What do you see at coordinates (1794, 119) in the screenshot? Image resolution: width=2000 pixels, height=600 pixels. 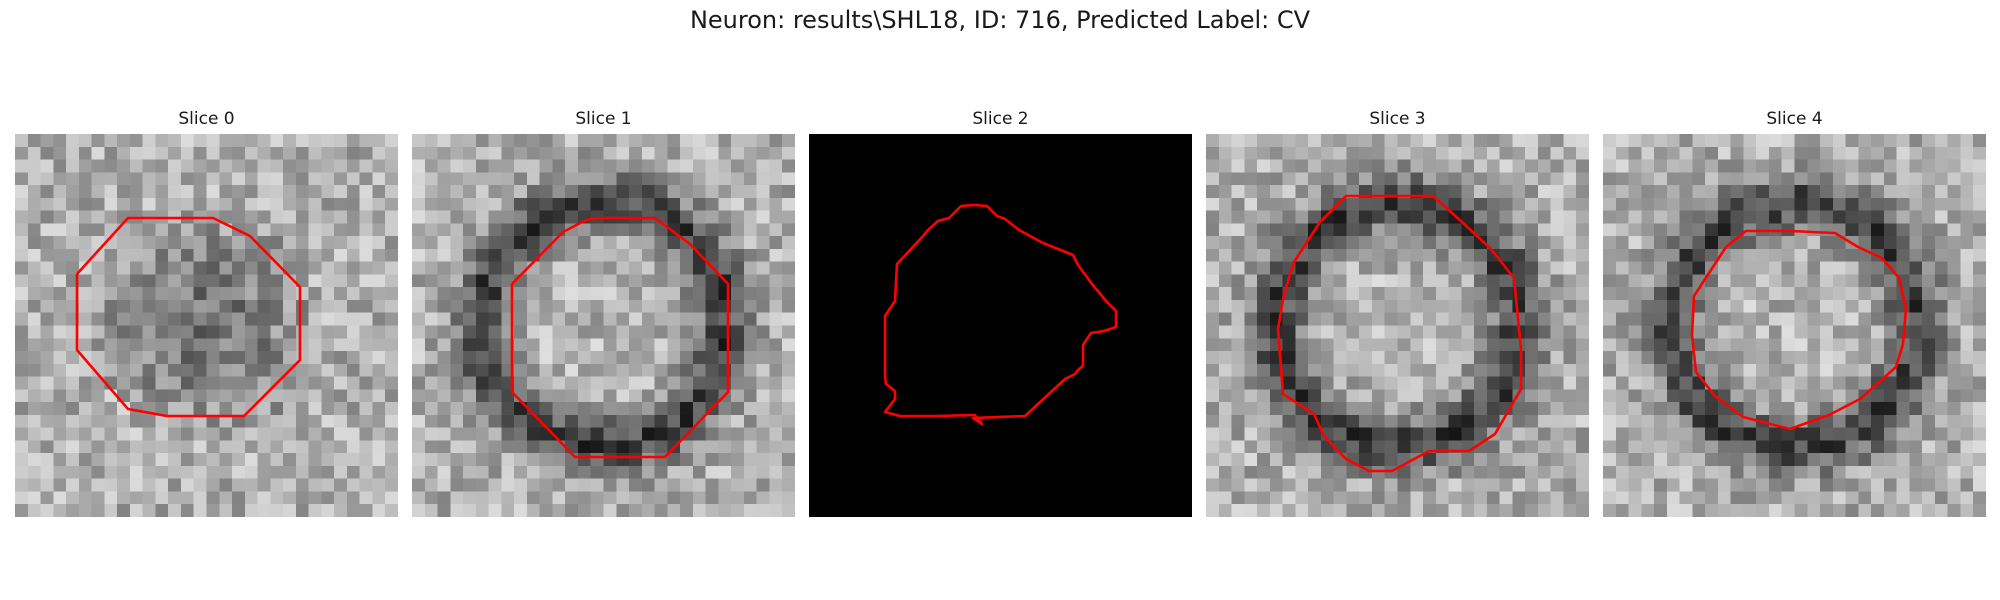 I see `slice-title-4: Slice 4` at bounding box center [1794, 119].